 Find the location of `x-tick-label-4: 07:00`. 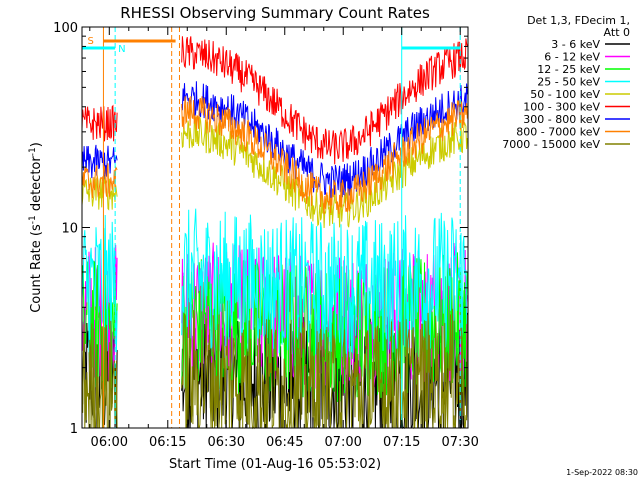

x-tick-label-4: 07:00 is located at coordinates (342, 442).